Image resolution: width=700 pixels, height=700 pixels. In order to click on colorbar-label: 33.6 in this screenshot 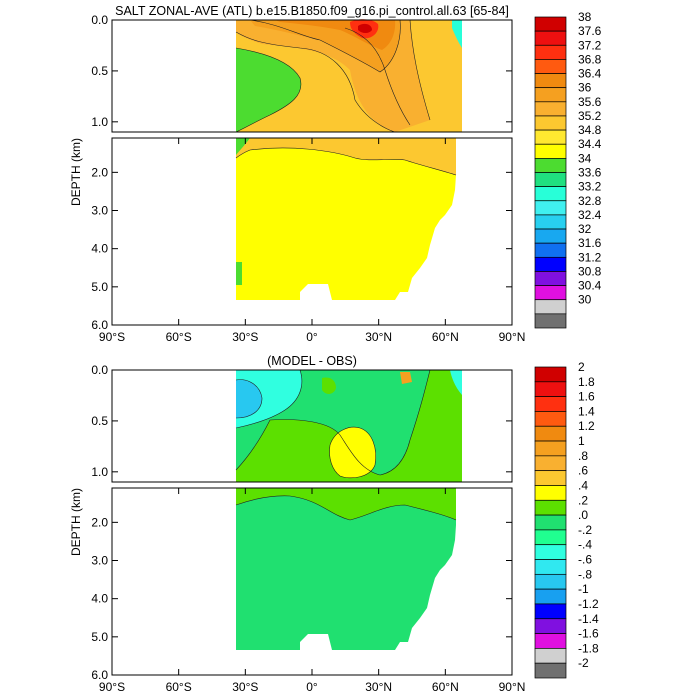, I will do `click(590, 173)`.